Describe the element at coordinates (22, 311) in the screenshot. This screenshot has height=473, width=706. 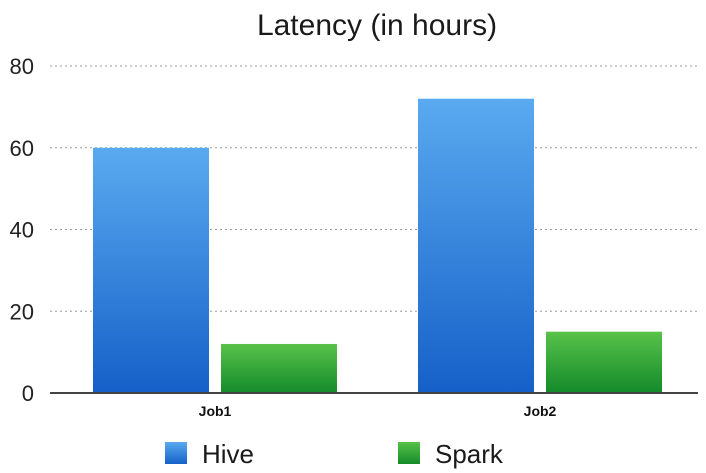
I see `y-tick-label: 20` at that location.